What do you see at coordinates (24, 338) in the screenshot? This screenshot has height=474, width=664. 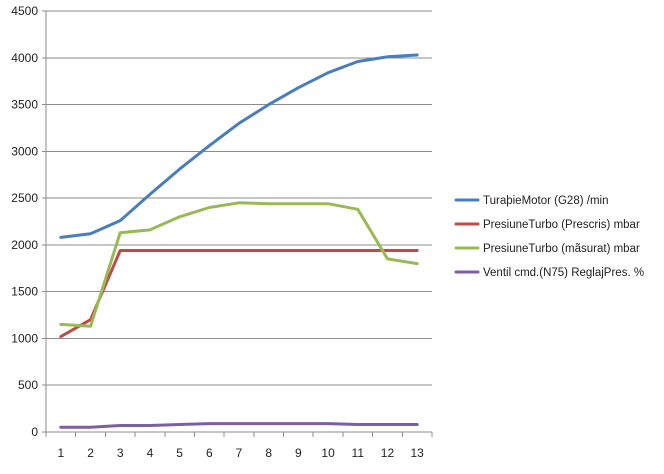 I see `y-tick-label: 1000` at bounding box center [24, 338].